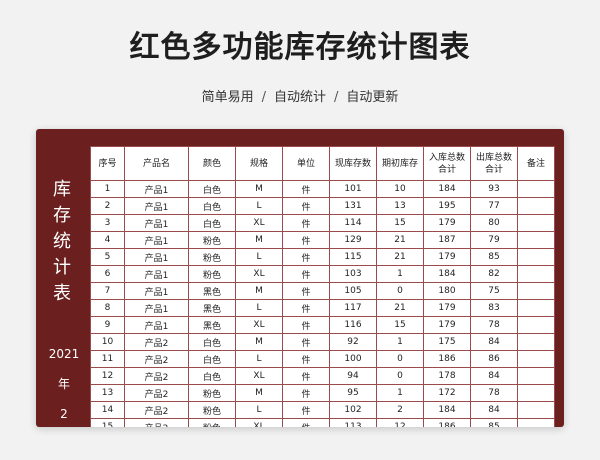  Describe the element at coordinates (353, 376) in the screenshot. I see `table-cell: 94` at that location.